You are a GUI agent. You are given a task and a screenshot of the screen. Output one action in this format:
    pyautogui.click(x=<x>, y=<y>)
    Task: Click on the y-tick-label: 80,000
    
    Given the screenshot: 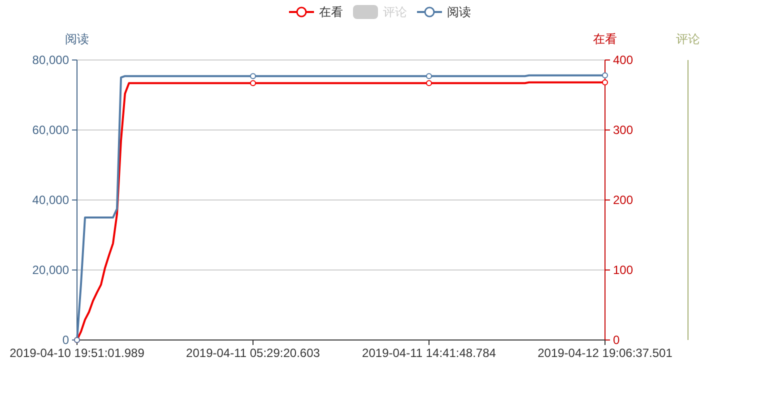 What is the action you would take?
    pyautogui.click(x=51, y=60)
    